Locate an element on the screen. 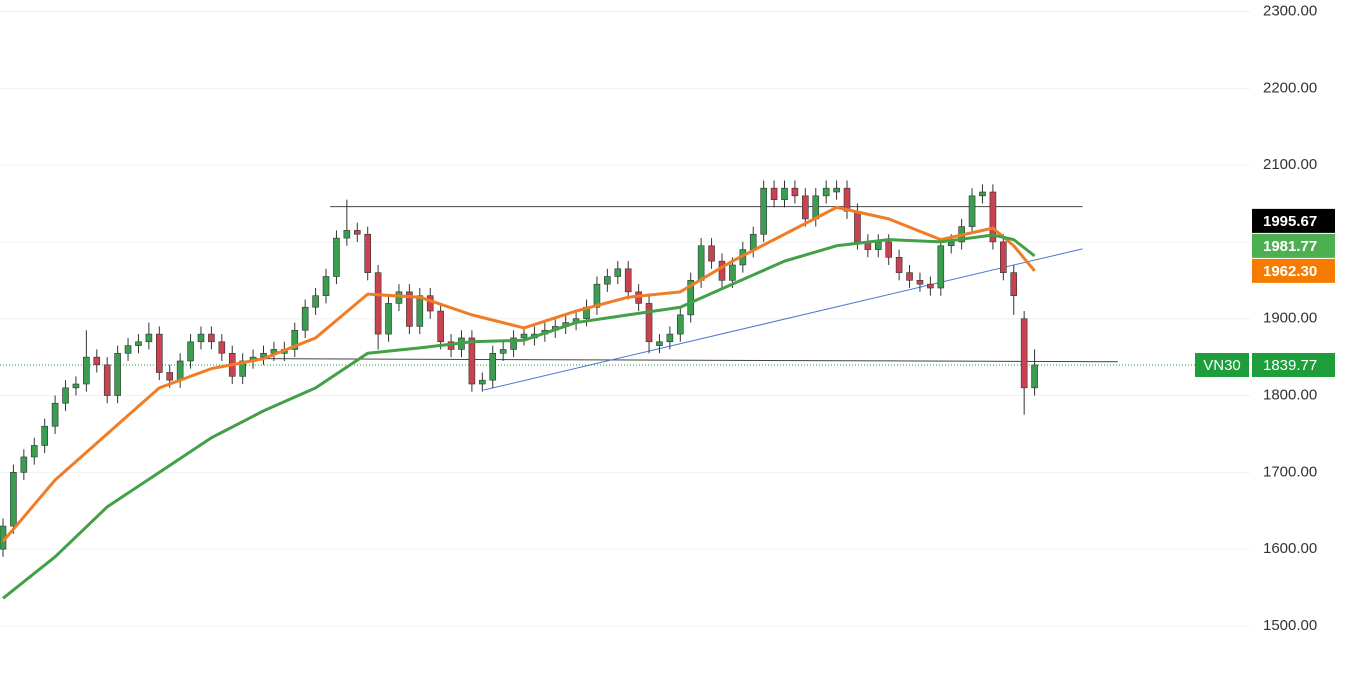 This screenshot has width=1355, height=682. y-tick-label: 2300.00 is located at coordinates (1290, 10).